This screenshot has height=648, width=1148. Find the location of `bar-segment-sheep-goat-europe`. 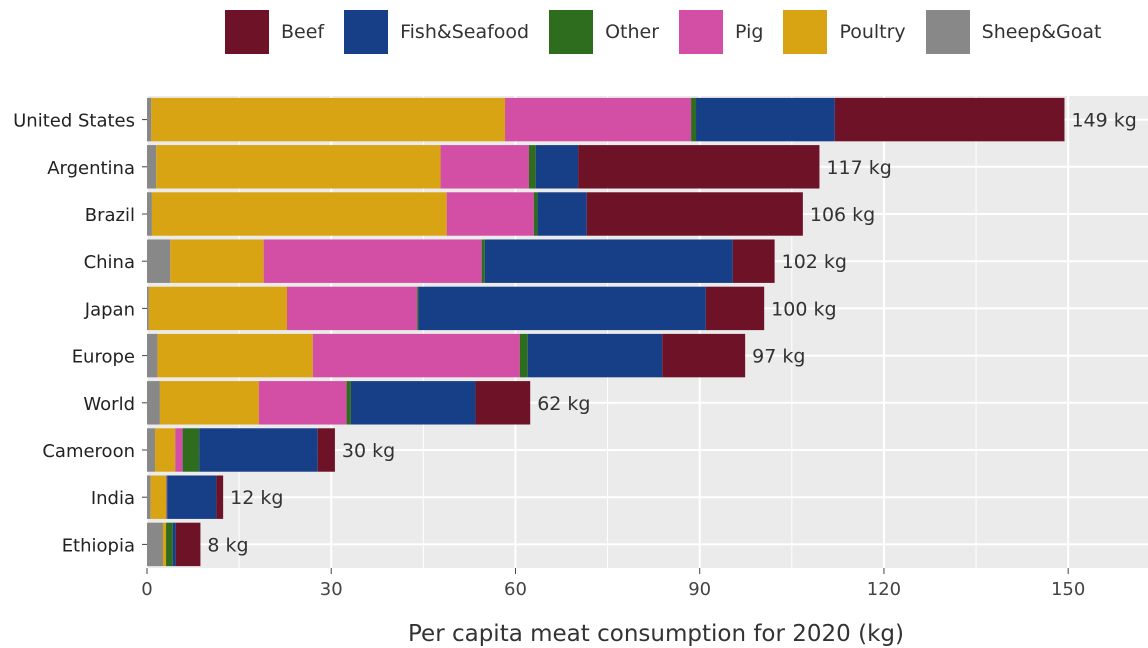

bar-segment-sheep-goat-europe is located at coordinates (152, 355).